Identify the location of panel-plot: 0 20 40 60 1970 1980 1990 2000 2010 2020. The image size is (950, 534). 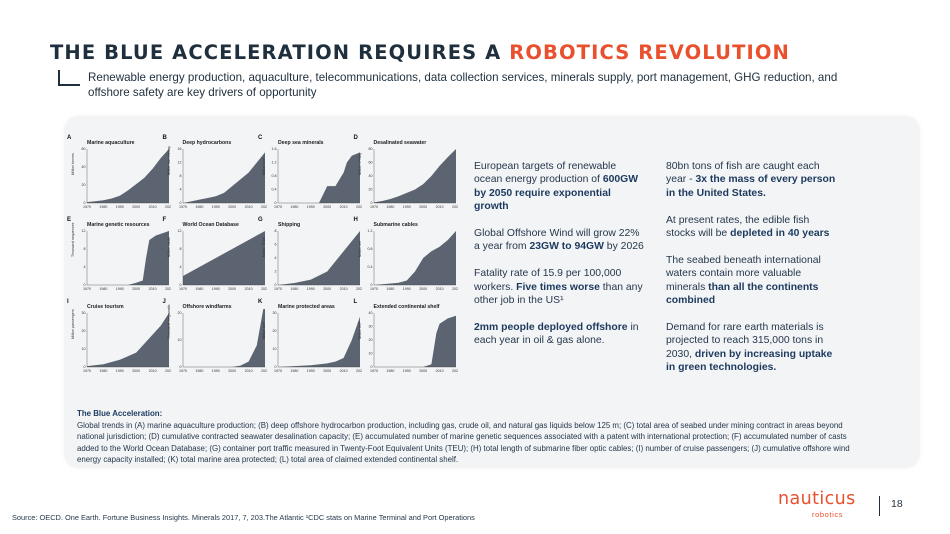
(127, 178).